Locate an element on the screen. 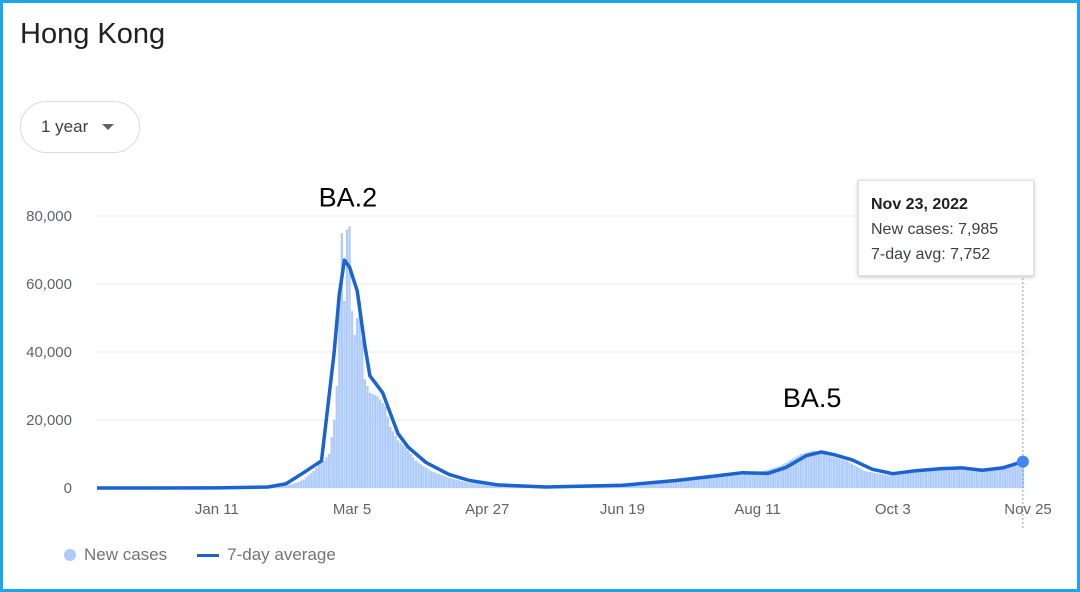 The width and height of the screenshot is (1080, 592). legend-avg: 7-day average is located at coordinates (281, 554).